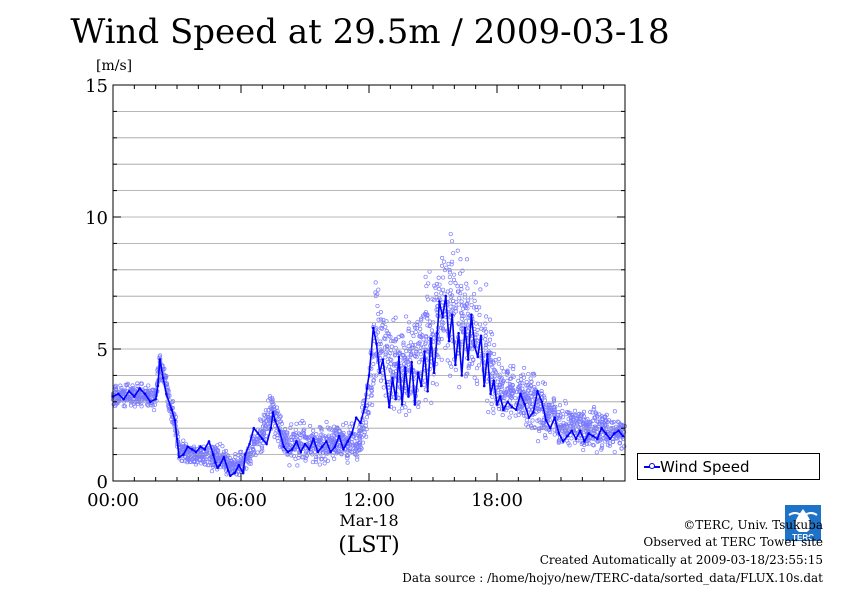 This screenshot has height=595, width=842. Describe the element at coordinates (96, 218) in the screenshot. I see `y-tick-label: 10` at that location.